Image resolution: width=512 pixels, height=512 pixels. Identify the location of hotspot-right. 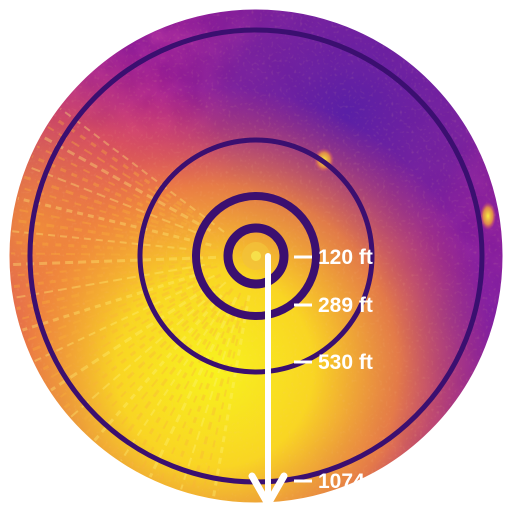
(488, 216).